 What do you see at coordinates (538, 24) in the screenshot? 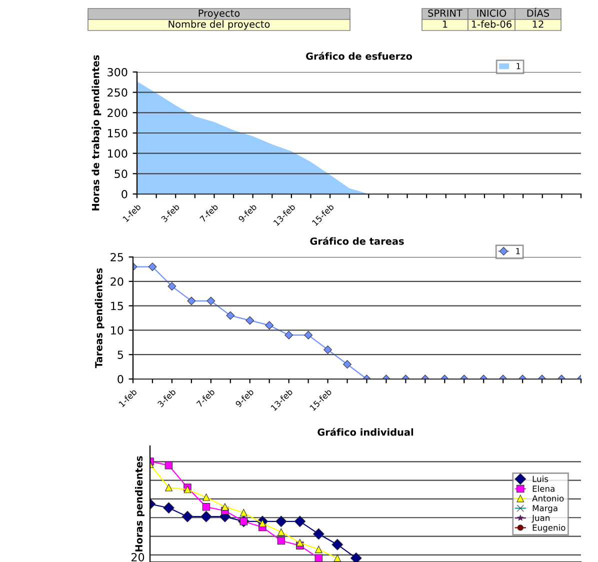
I see `text: 12` at bounding box center [538, 24].